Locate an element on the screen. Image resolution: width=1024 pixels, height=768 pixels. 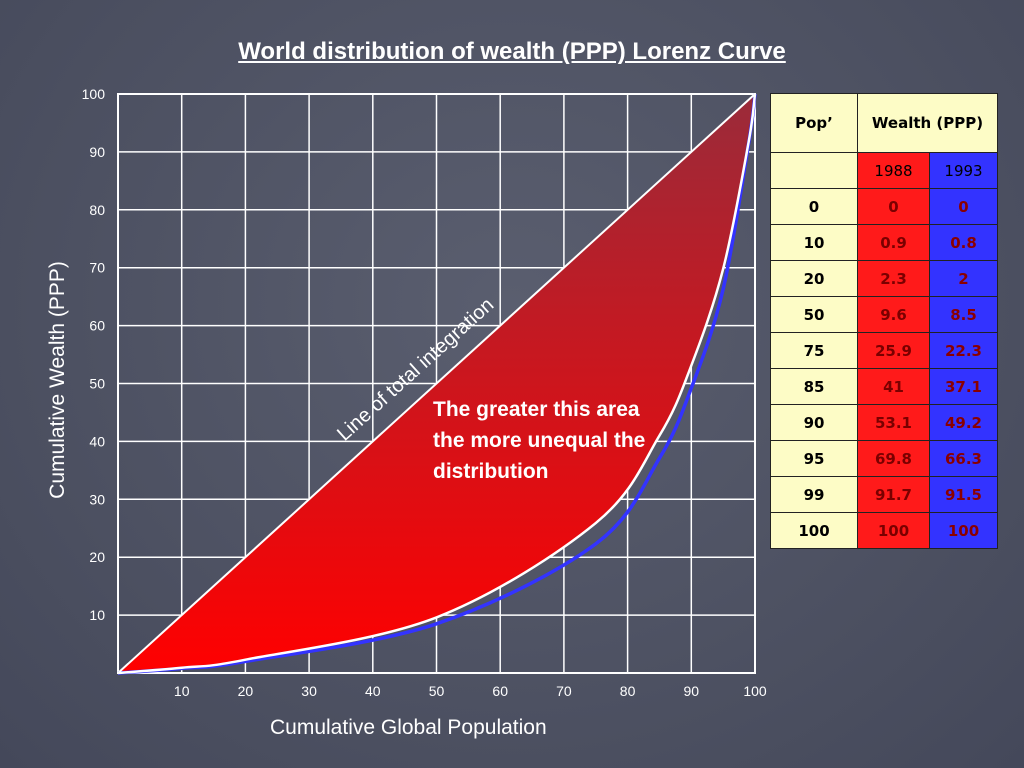
table-row: 20 2.3 2 is located at coordinates (884, 278).